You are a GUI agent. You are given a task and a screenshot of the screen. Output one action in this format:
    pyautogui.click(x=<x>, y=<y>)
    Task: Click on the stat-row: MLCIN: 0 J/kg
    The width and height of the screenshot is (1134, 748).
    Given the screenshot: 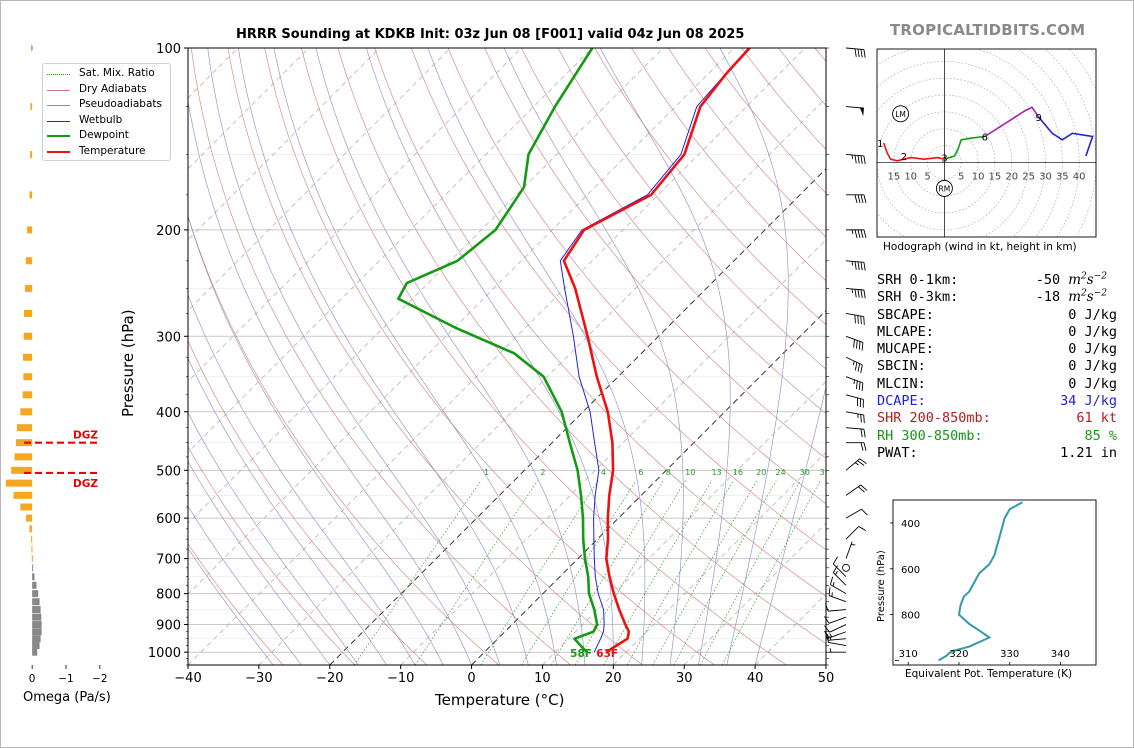 What is the action you would take?
    pyautogui.click(x=997, y=384)
    